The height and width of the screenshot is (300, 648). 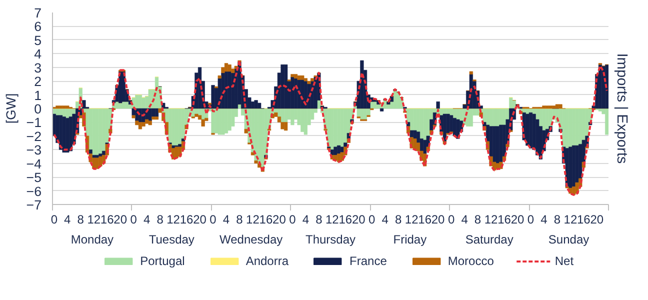 What do you see at coordinates (251, 239) in the screenshot?
I see `text: Wednesday` at bounding box center [251, 239].